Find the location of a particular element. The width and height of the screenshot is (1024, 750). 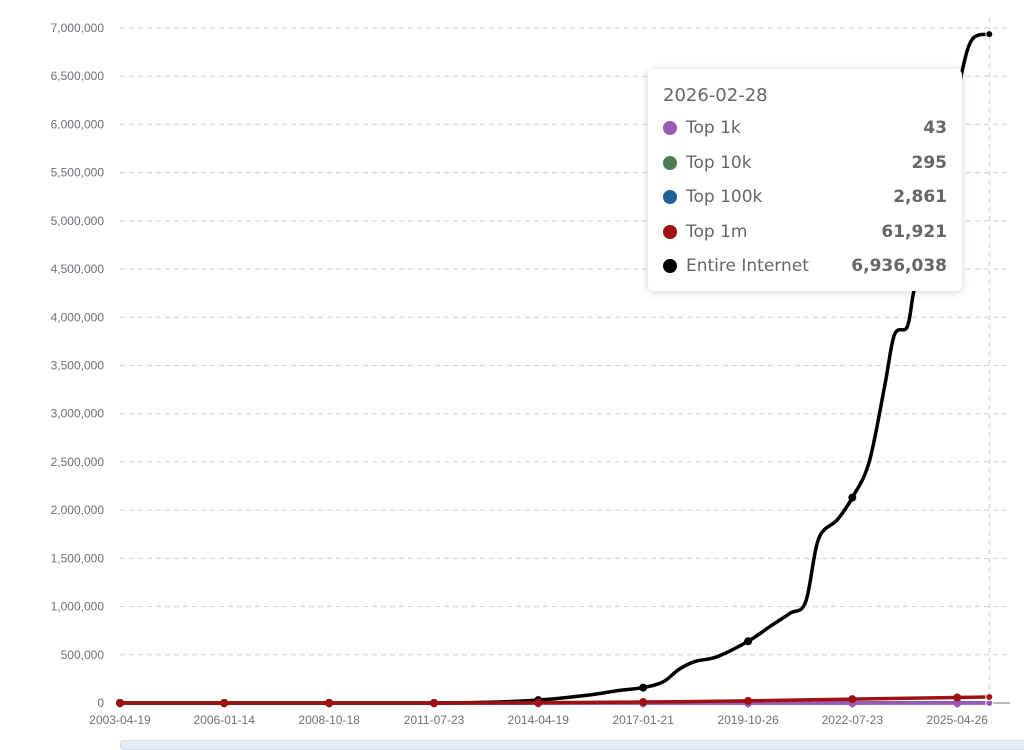

tooltip-series-name: Top 1m is located at coordinates (783, 232).